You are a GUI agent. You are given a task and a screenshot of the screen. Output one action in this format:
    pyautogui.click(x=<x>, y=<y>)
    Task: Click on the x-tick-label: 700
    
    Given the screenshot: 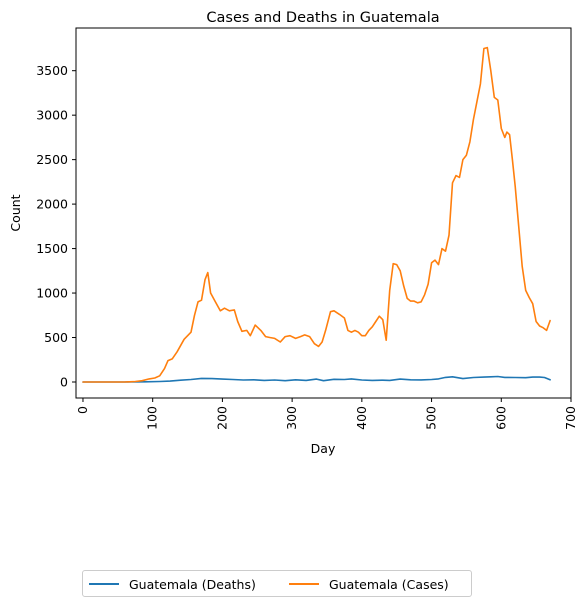 What is the action you would take?
    pyautogui.click(x=570, y=418)
    